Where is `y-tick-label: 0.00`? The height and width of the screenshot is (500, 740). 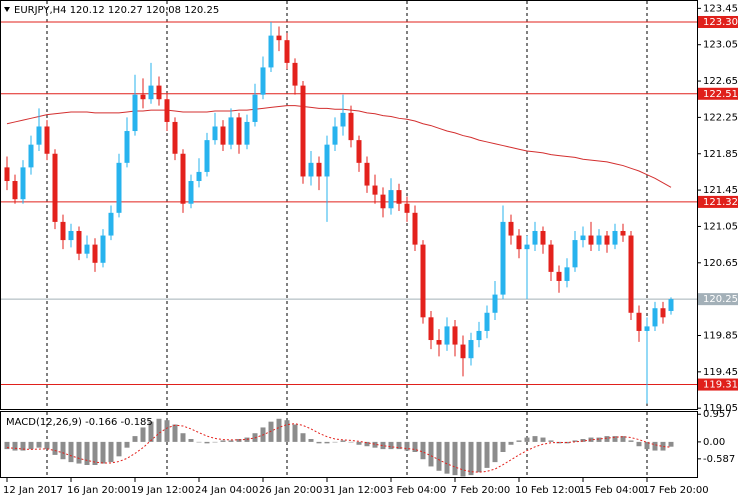
y-tick-label: 0.00 is located at coordinates (714, 442).